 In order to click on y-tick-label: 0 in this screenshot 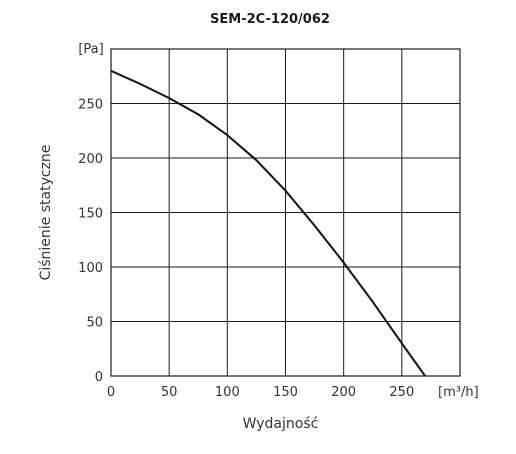, I will do `click(99, 377)`.